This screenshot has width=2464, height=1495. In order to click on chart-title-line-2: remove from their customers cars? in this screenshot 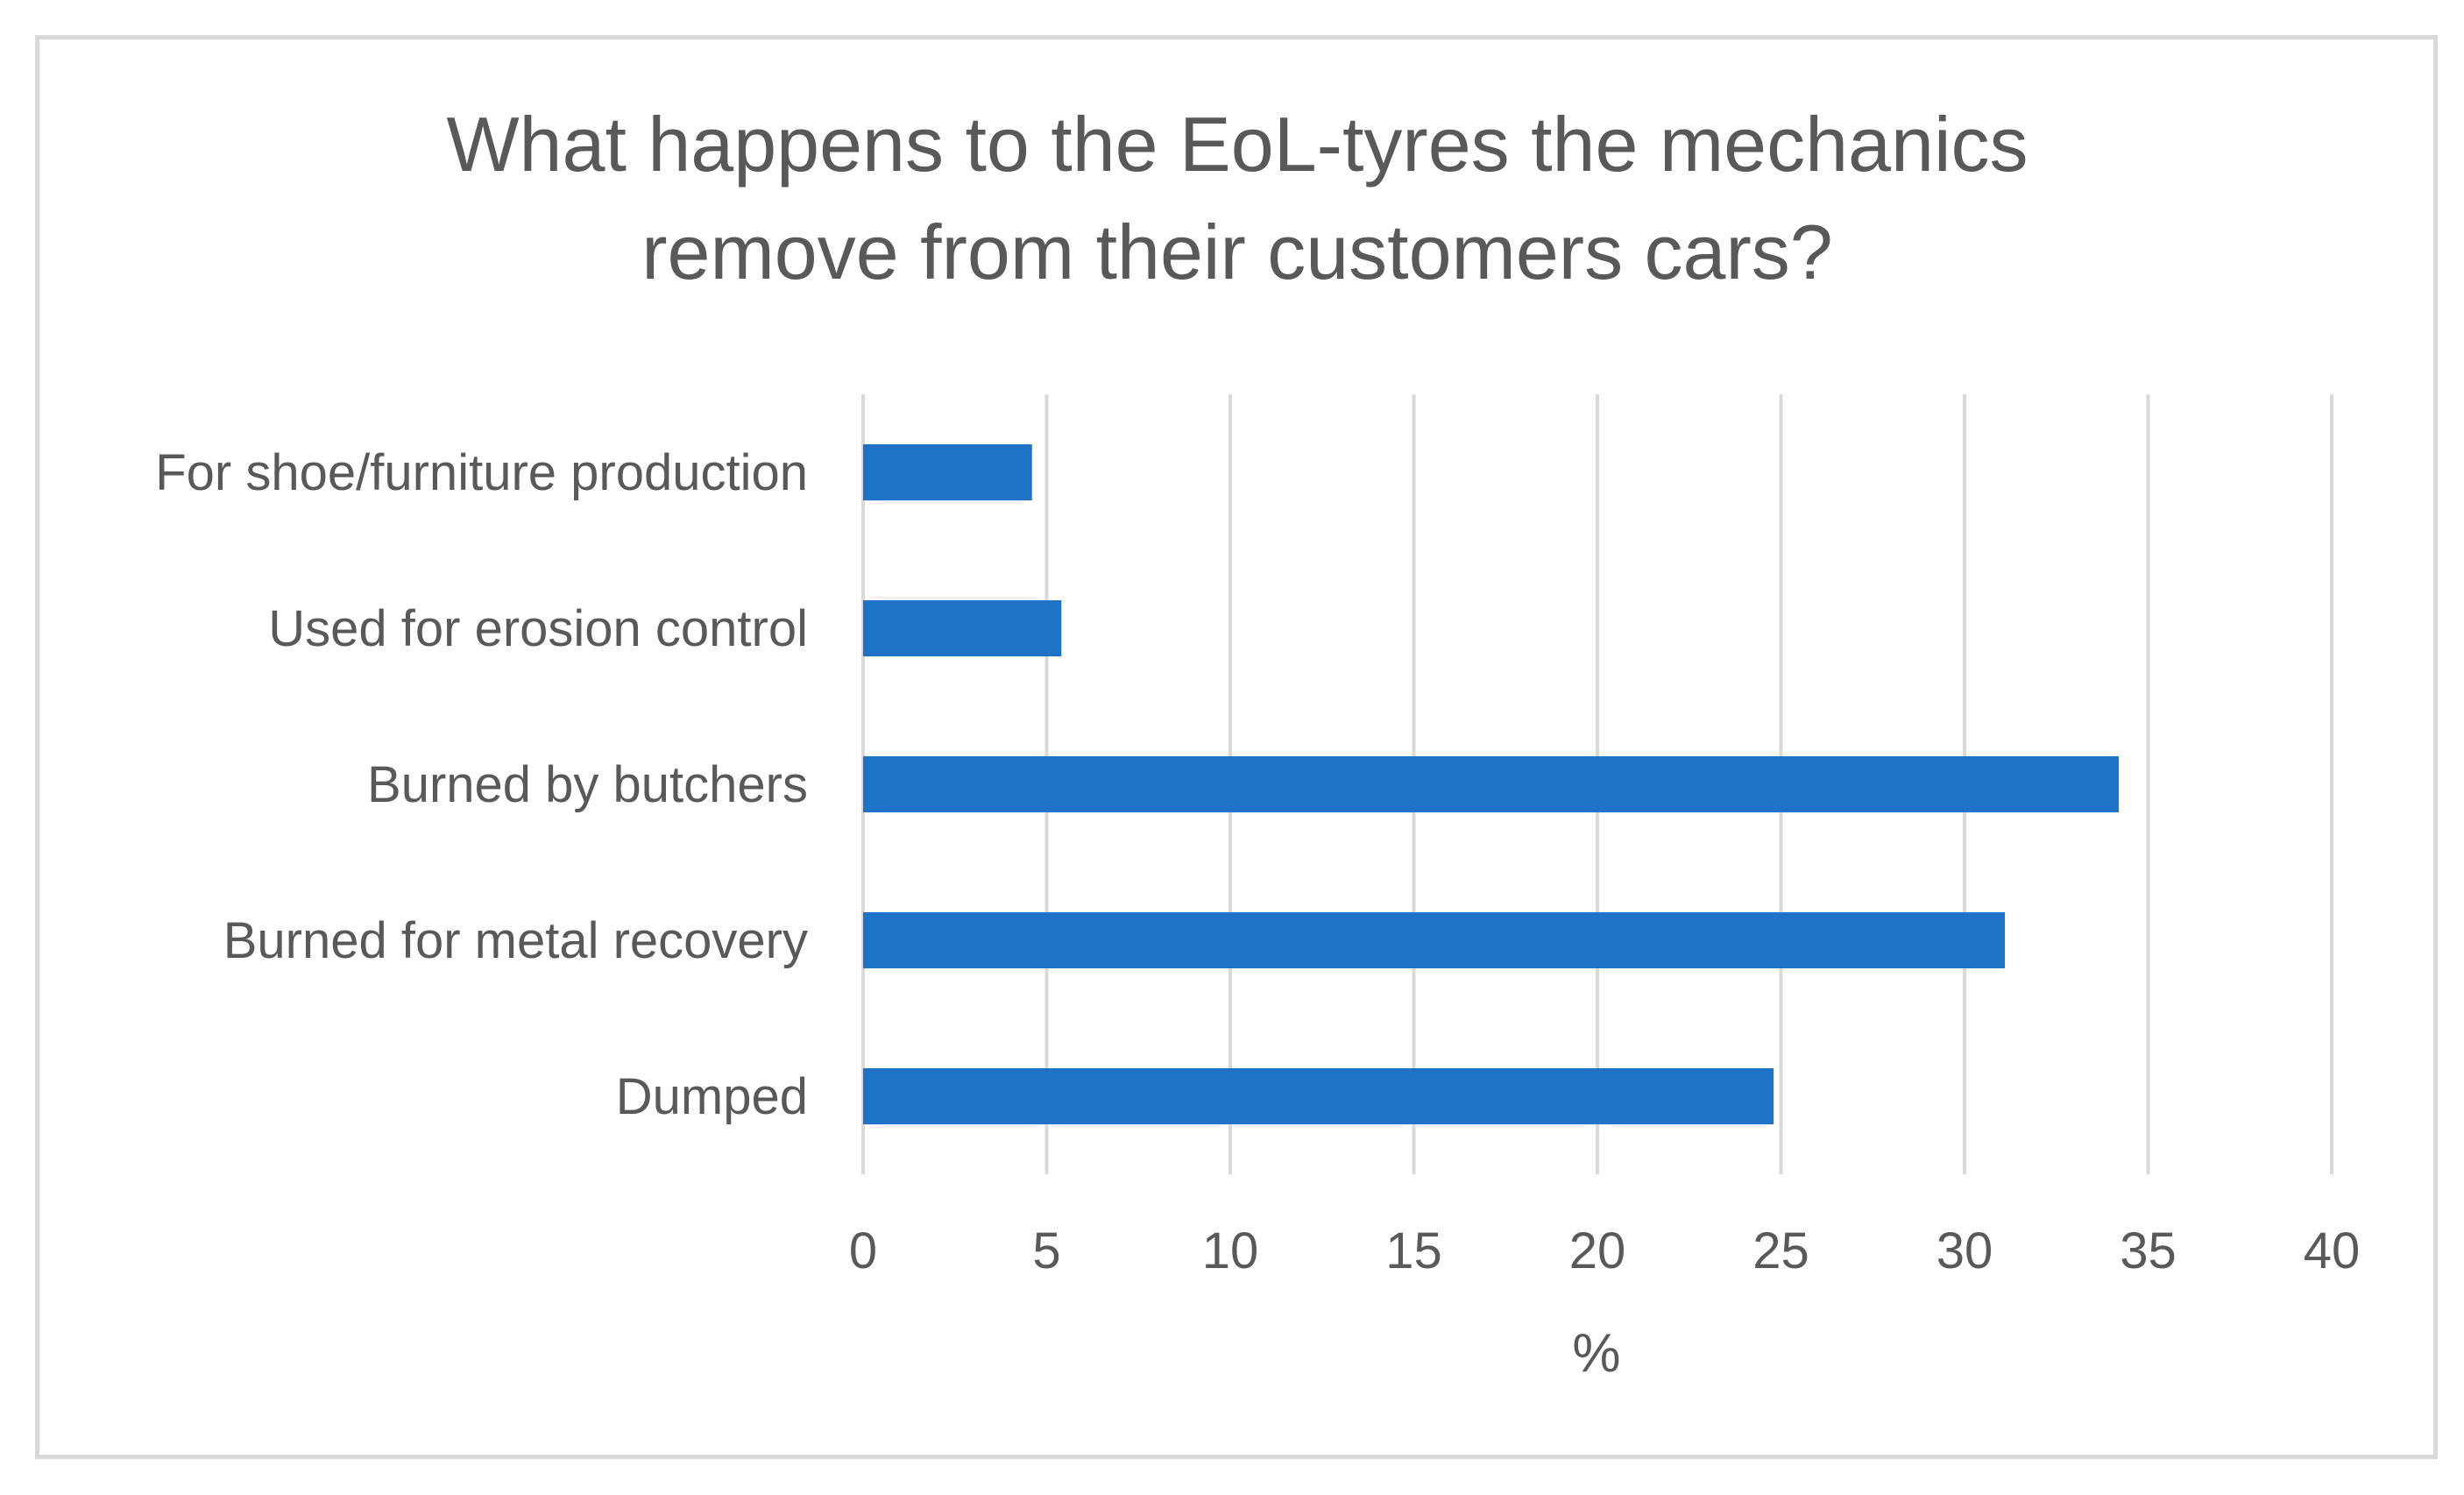, I will do `click(1237, 252)`.